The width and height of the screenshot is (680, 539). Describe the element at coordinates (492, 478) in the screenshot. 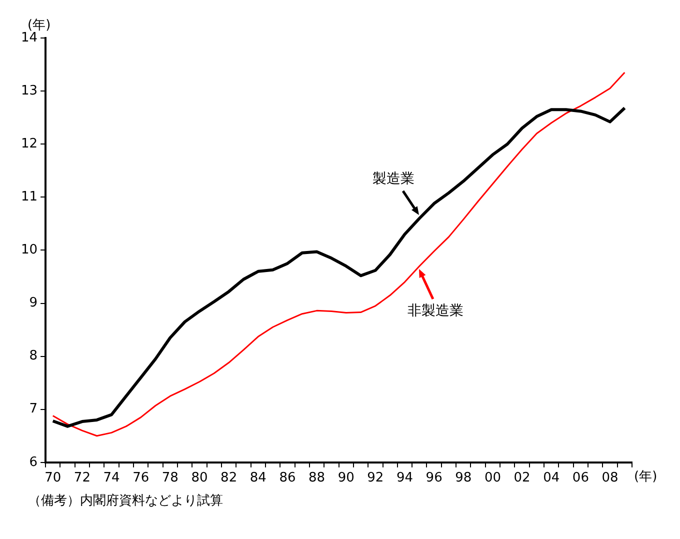

I see `x-tick-label: 00` at that location.